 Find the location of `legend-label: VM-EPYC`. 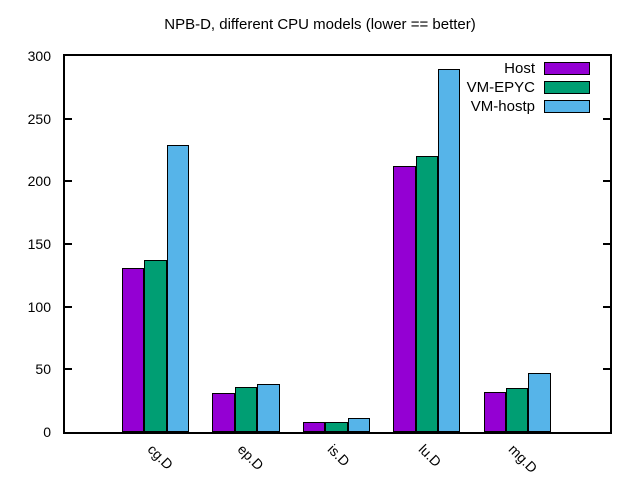

legend-label: VM-EPYC is located at coordinates (500, 87).